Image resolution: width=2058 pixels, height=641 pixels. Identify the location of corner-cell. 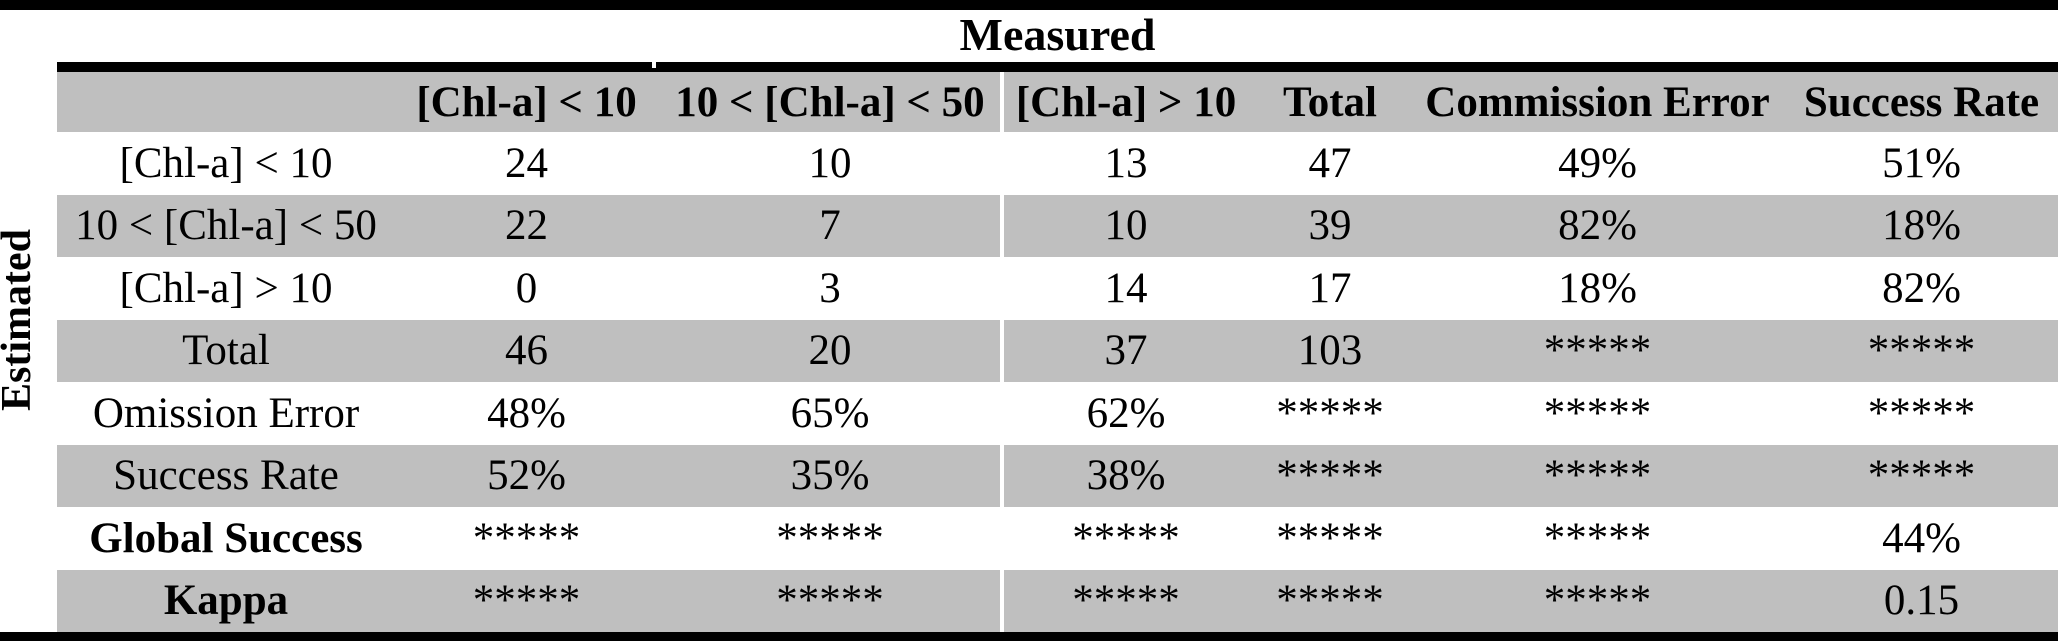
(226, 102).